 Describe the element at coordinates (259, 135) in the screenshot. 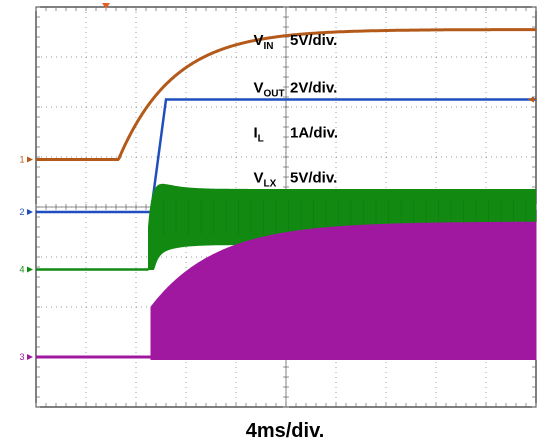

I see `label-l-name: IL` at that location.